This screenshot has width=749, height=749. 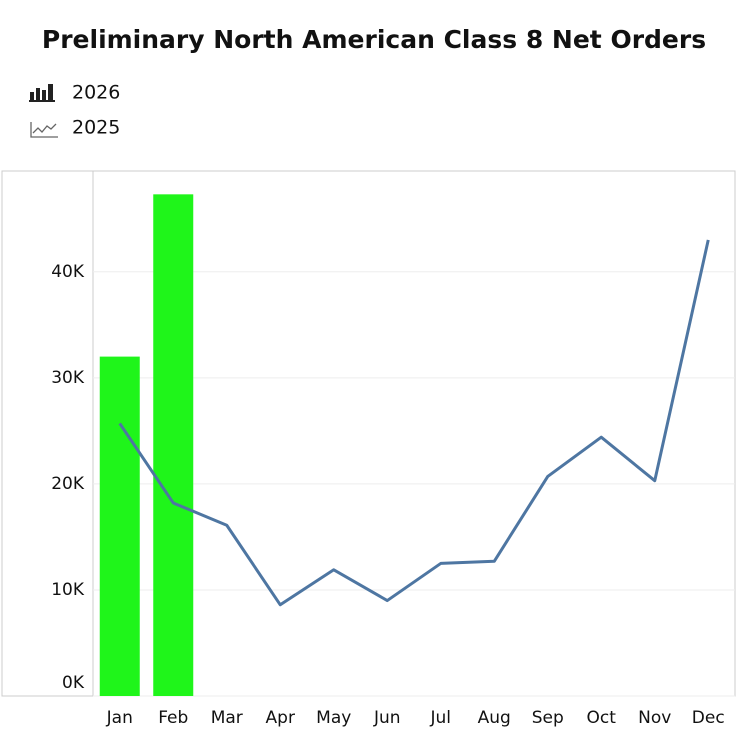 What do you see at coordinates (44, 130) in the screenshot?
I see `legend-line-icon` at bounding box center [44, 130].